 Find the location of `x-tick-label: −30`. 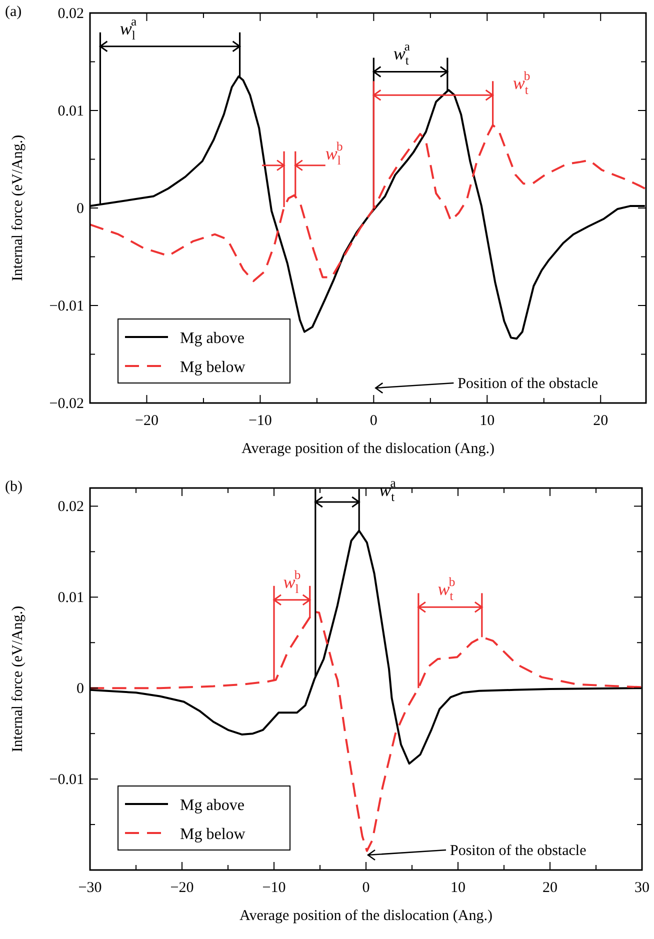

x-tick-label: −30 is located at coordinates (90, 888).